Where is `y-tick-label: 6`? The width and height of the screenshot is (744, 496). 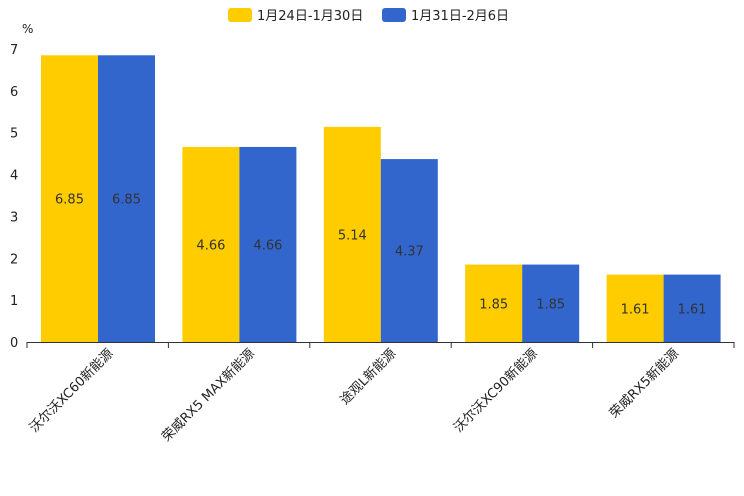 y-tick-label: 6 is located at coordinates (14, 92).